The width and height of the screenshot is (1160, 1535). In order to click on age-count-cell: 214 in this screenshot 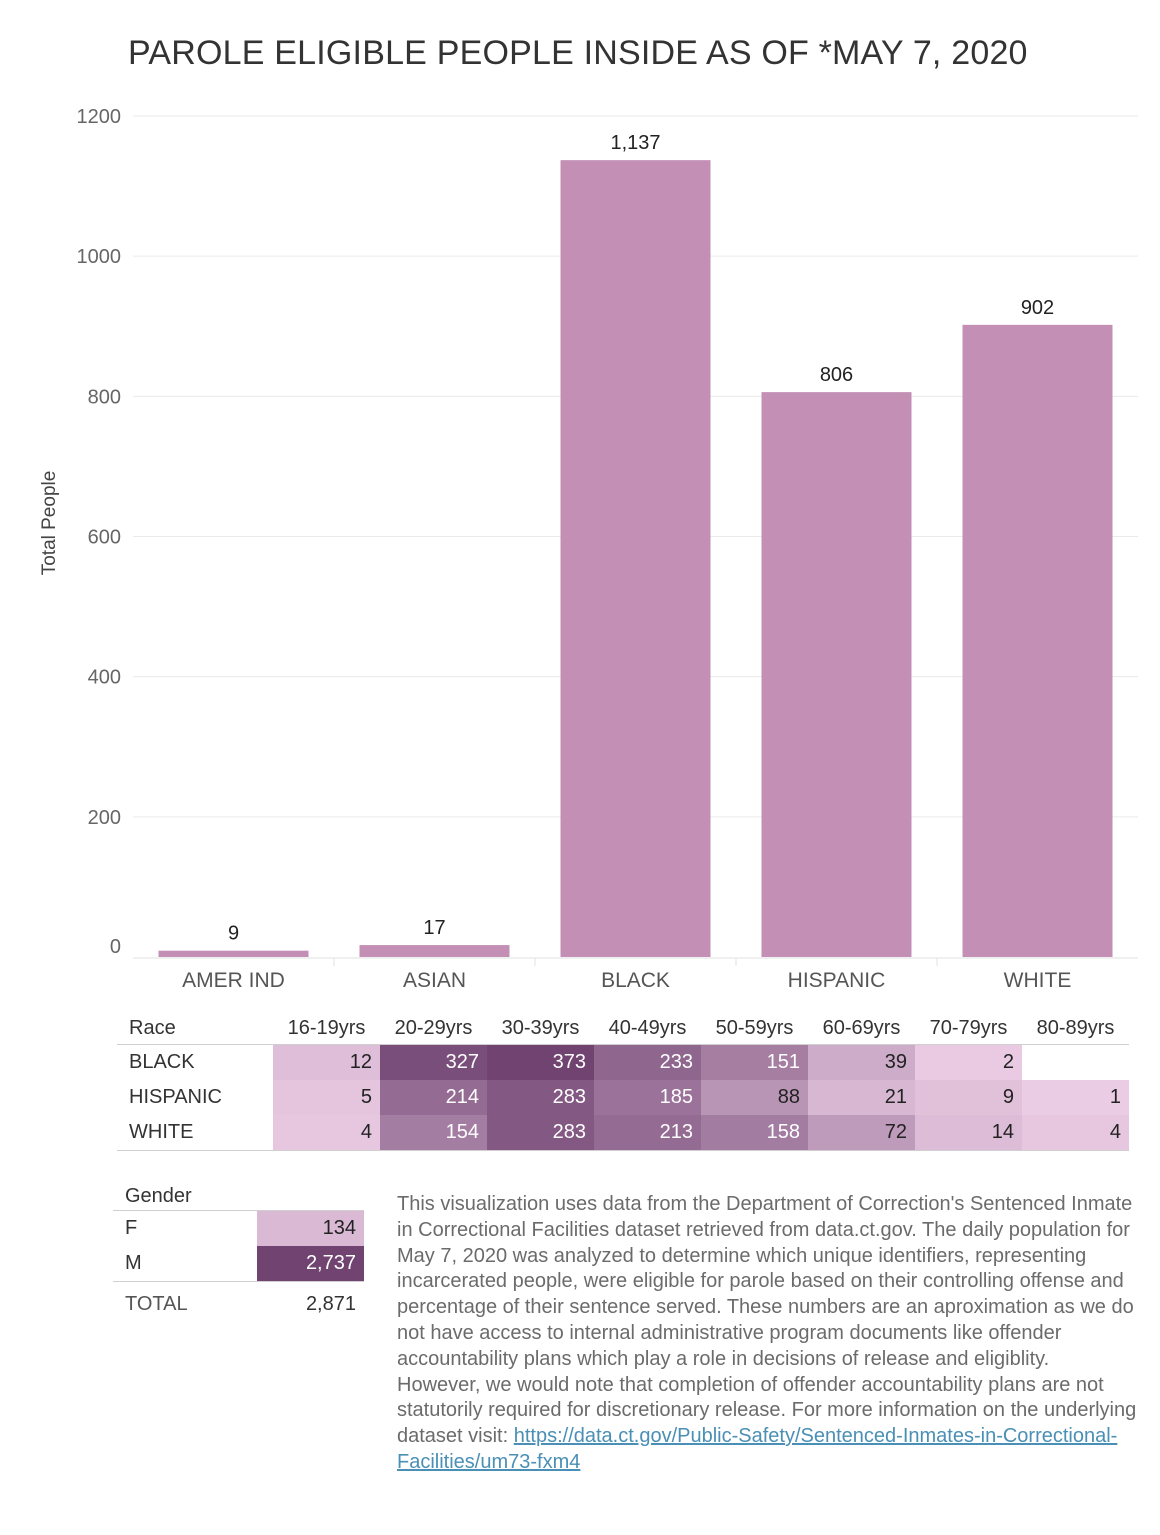, I will do `click(433, 1097)`.